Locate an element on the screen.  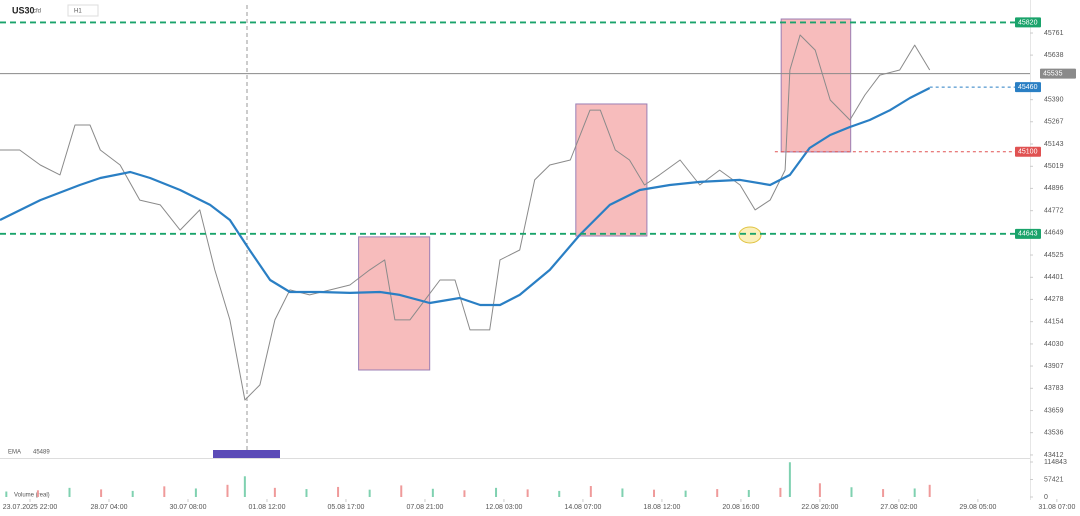
x-tick-label: 14.08 07:00 is located at coordinates (582, 507).